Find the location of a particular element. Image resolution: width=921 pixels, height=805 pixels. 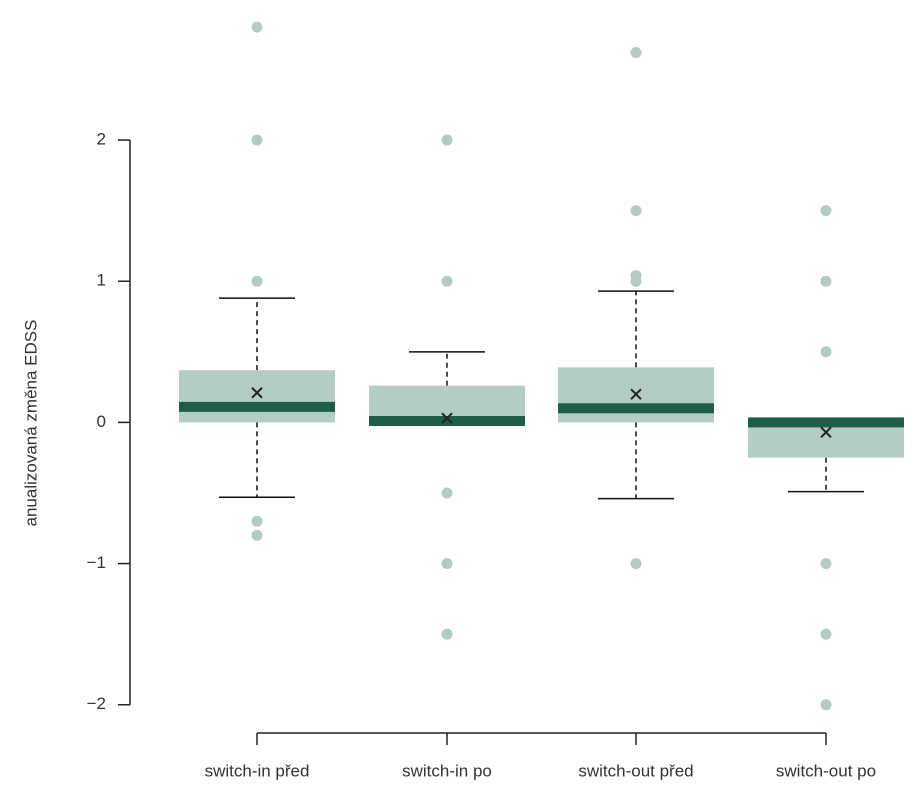

x-tick-label: switch-out před is located at coordinates (635, 770).